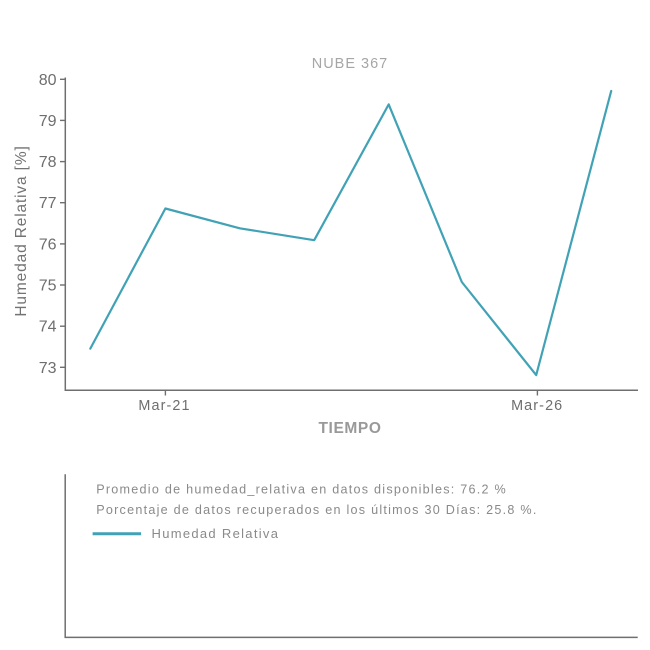 This screenshot has height=650, width=650. What do you see at coordinates (48, 368) in the screenshot?
I see `svg-text: 73` at bounding box center [48, 368].